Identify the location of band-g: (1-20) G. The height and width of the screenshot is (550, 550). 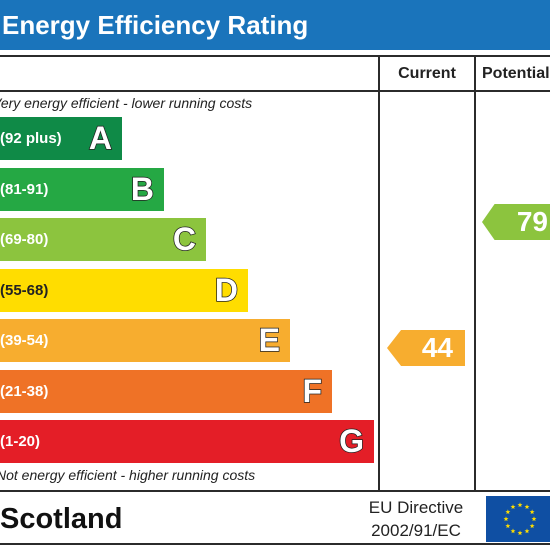
(187, 441).